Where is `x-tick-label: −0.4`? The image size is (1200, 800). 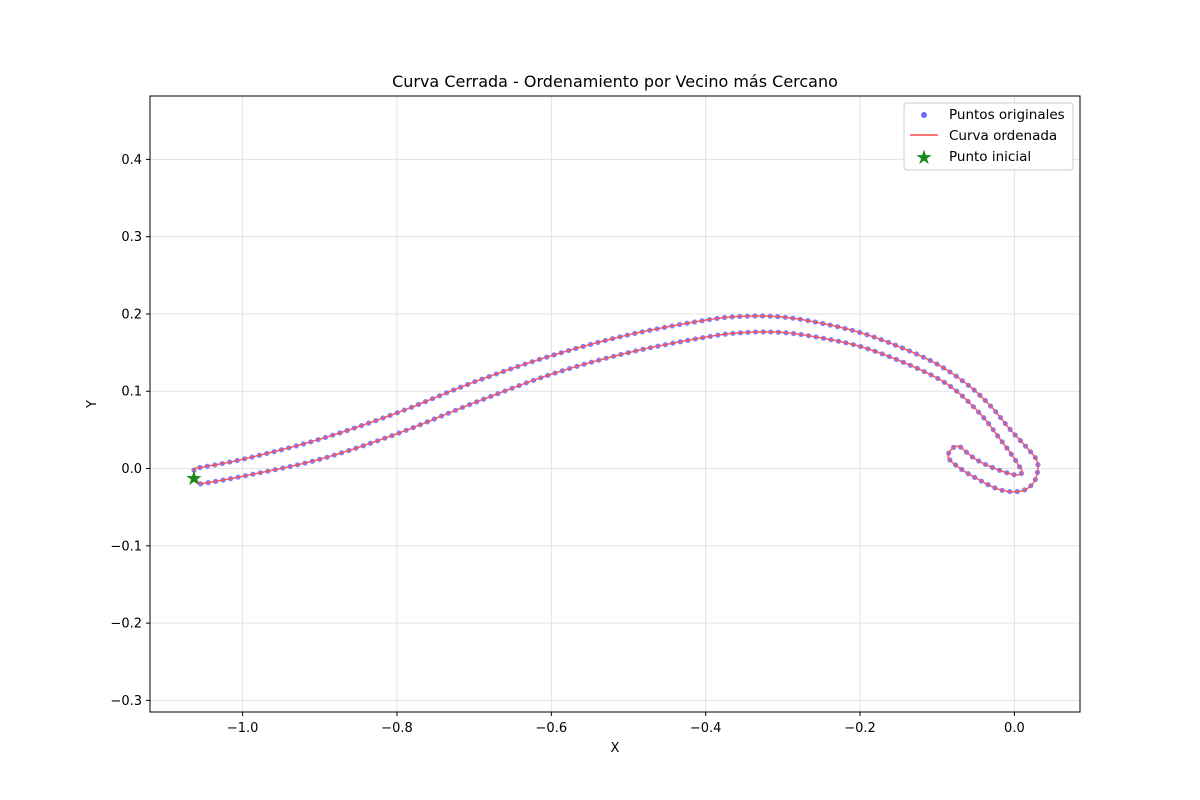 x-tick-label: −0.4 is located at coordinates (706, 728).